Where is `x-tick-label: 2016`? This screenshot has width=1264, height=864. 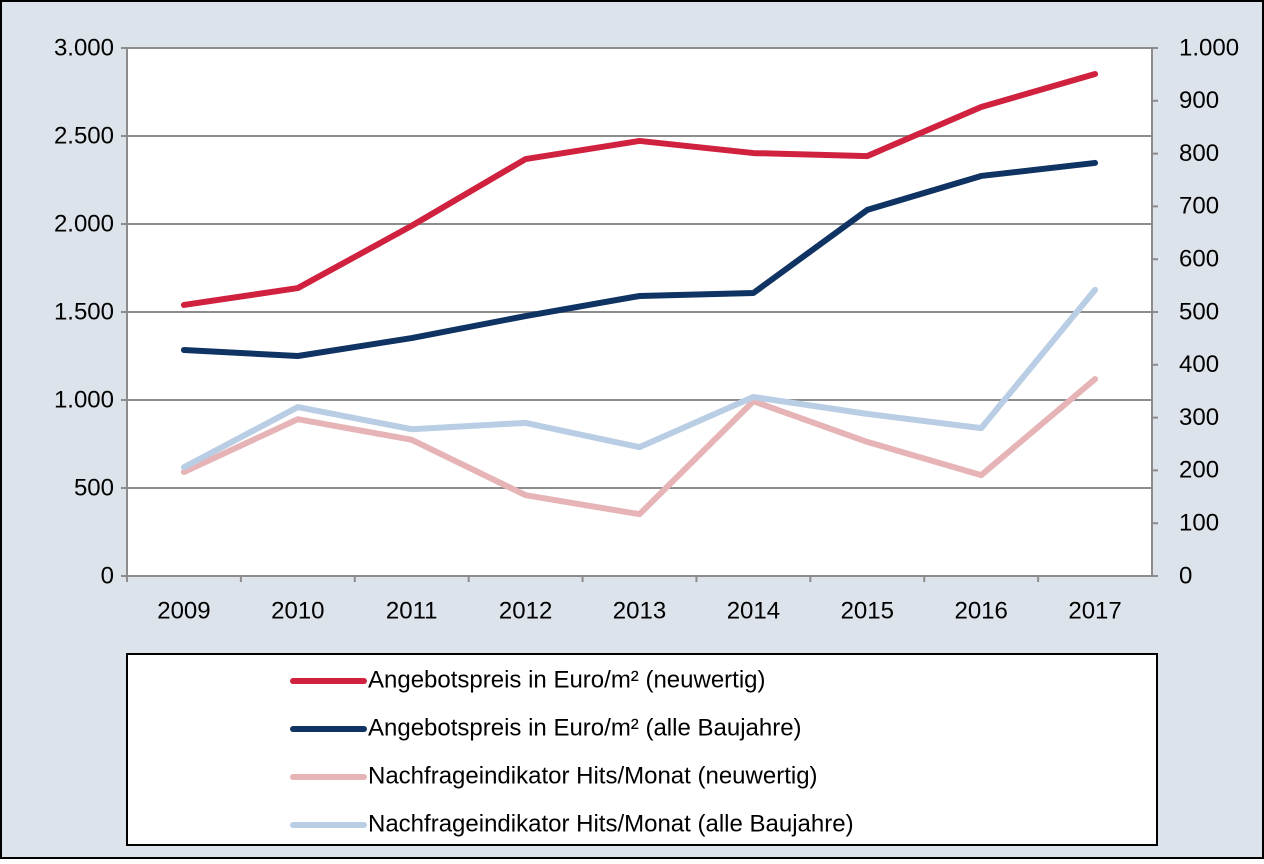 x-tick-label: 2016 is located at coordinates (980, 610).